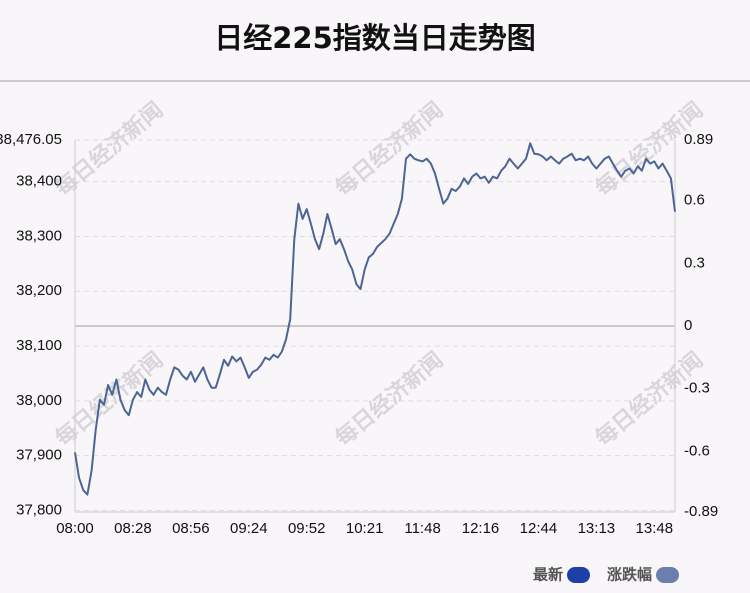 The width and height of the screenshot is (750, 593). What do you see at coordinates (481, 528) in the screenshot?
I see `x-tick-label: 12:16` at bounding box center [481, 528].